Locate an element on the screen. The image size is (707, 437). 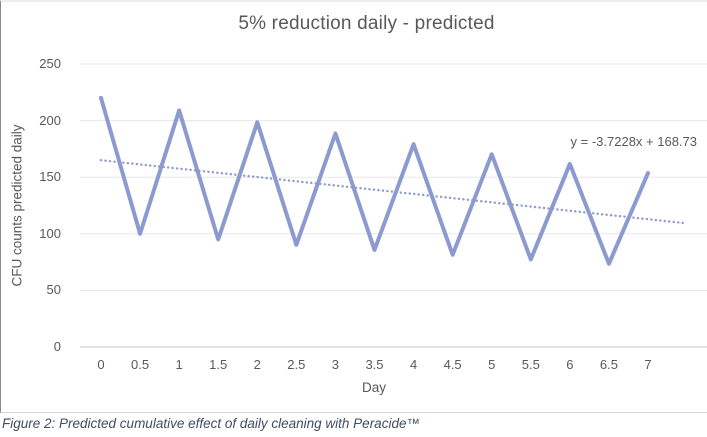
x-tick-label: 4.5 is located at coordinates (452, 364).